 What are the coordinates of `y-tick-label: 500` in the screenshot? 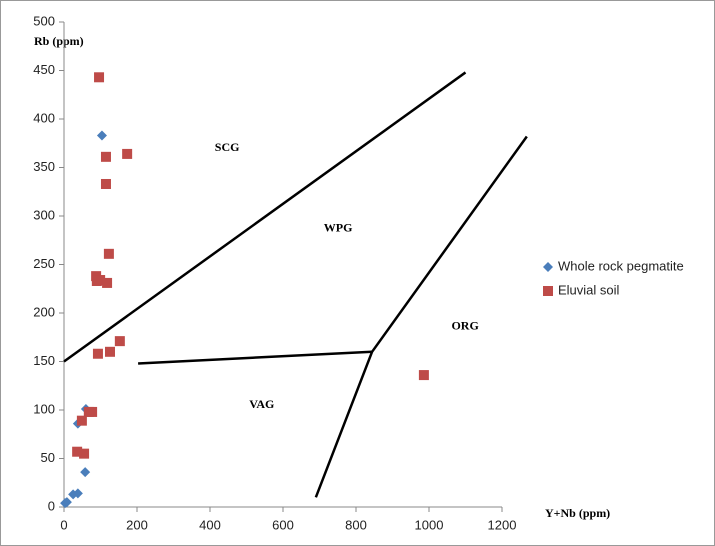 It's located at (44, 20).